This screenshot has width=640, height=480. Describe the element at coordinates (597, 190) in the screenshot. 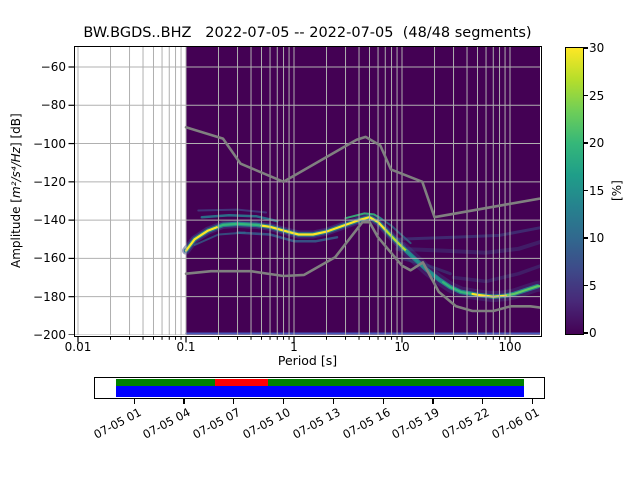

I see `colorbar-tick-label: 15` at that location.